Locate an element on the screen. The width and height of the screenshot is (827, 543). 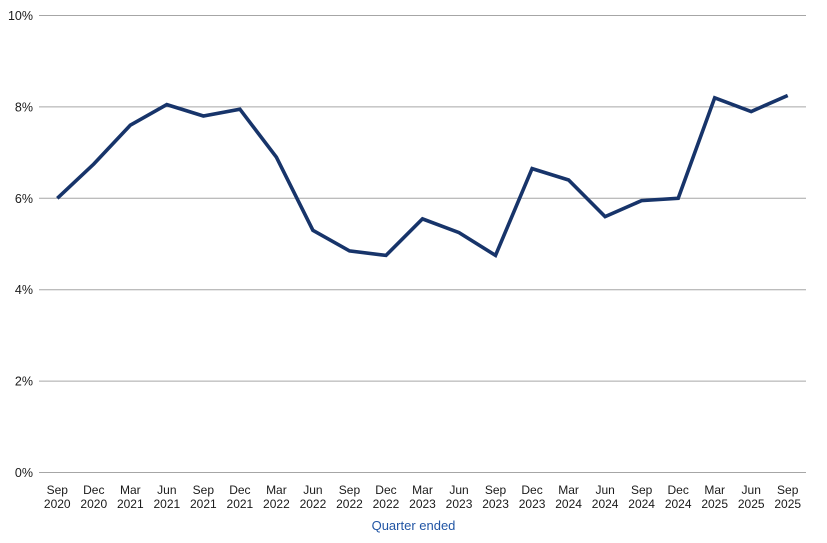
y-tick-label: 8% is located at coordinates (24, 107).